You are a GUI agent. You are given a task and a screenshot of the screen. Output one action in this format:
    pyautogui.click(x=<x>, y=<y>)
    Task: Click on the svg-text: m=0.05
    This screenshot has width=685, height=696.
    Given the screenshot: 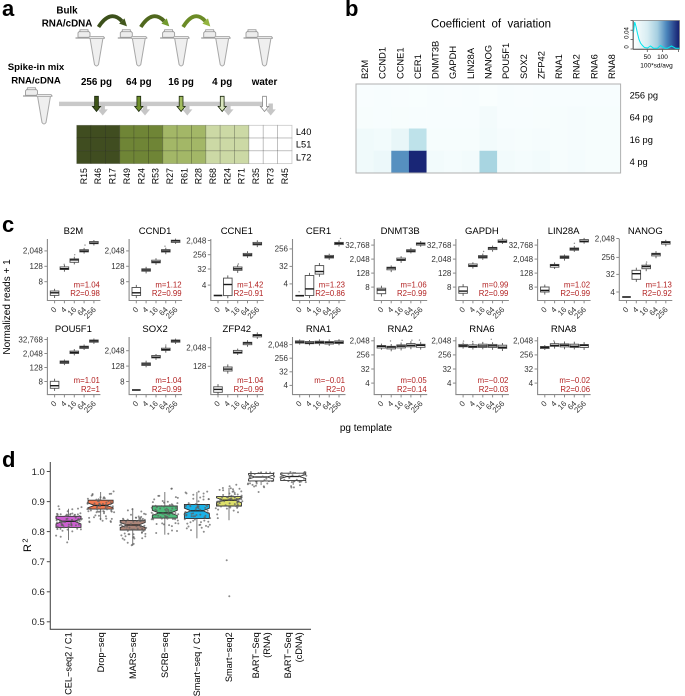 What is the action you would take?
    pyautogui.click(x=413, y=380)
    